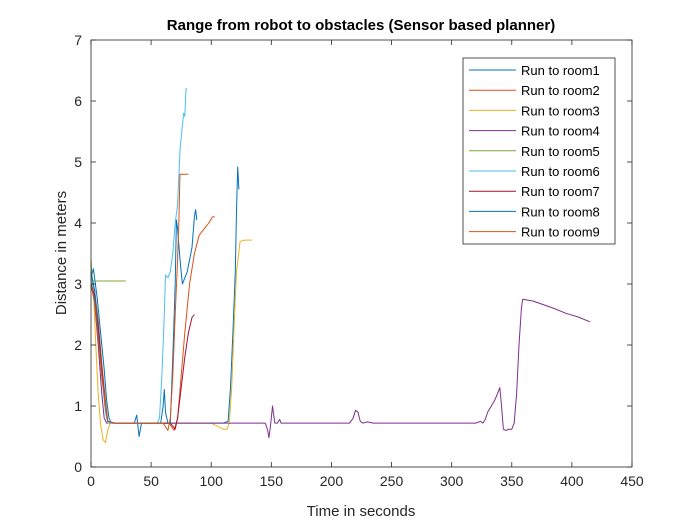 Image resolution: width=700 pixels, height=525 pixels. Describe the element at coordinates (272, 481) in the screenshot. I see `x-tick-label: 150` at that location.